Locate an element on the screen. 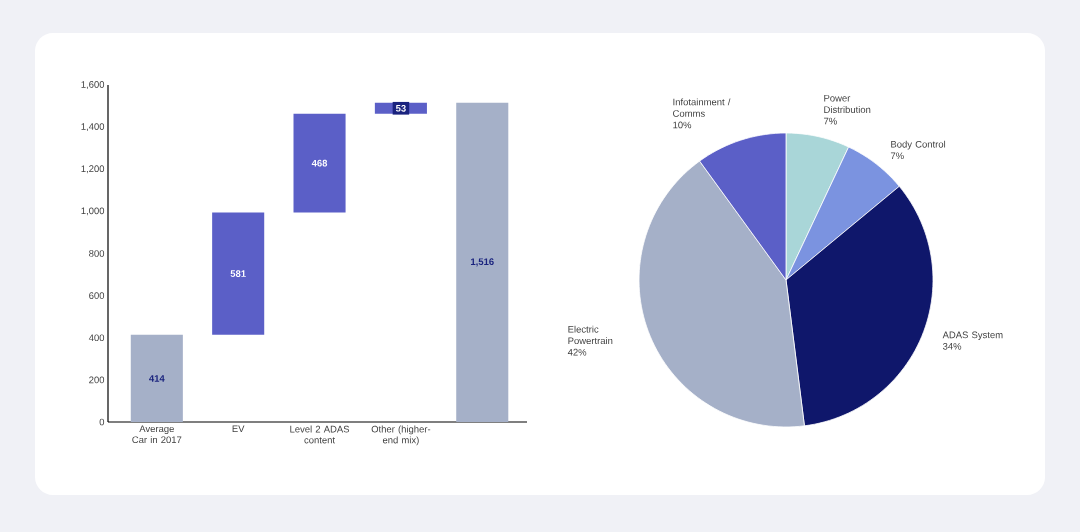 Image resolution: width=1080 pixels, height=532 pixels. y-tick-label: 200 is located at coordinates (97, 380).